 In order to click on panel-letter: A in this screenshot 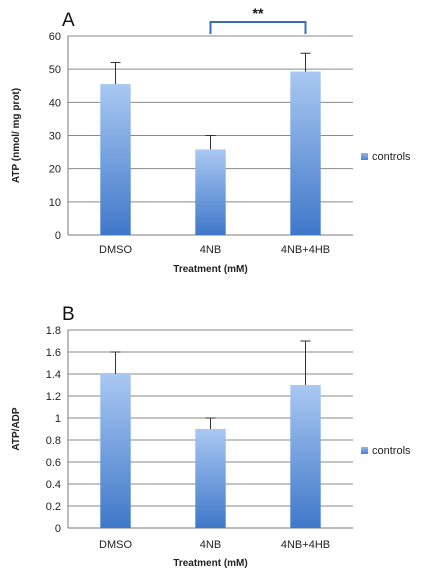, I will do `click(68, 20)`.